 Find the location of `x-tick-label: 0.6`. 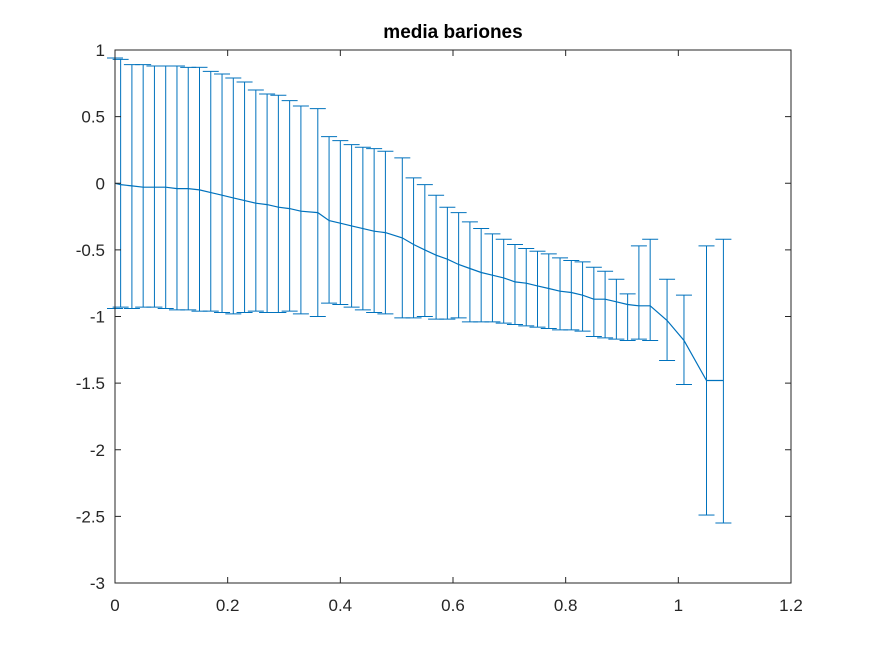

x-tick-label: 0.6 is located at coordinates (453, 605).